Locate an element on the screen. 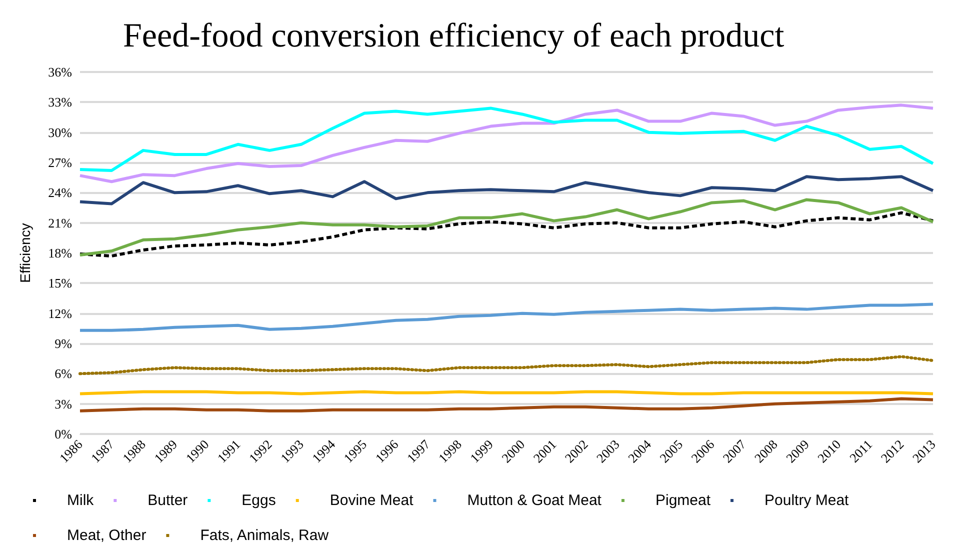 The height and width of the screenshot is (560, 953). y-tick-label: 30% is located at coordinates (60, 132).